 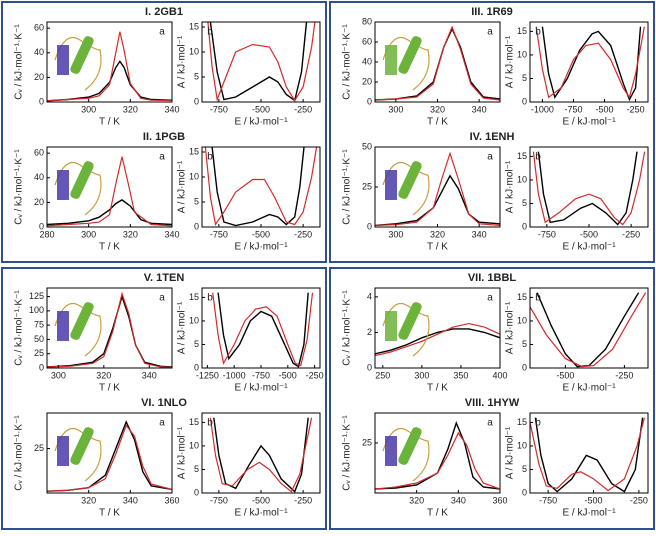 What do you see at coordinates (369, 332) in the screenshot?
I see `y-tick-label: 2` at bounding box center [369, 332].